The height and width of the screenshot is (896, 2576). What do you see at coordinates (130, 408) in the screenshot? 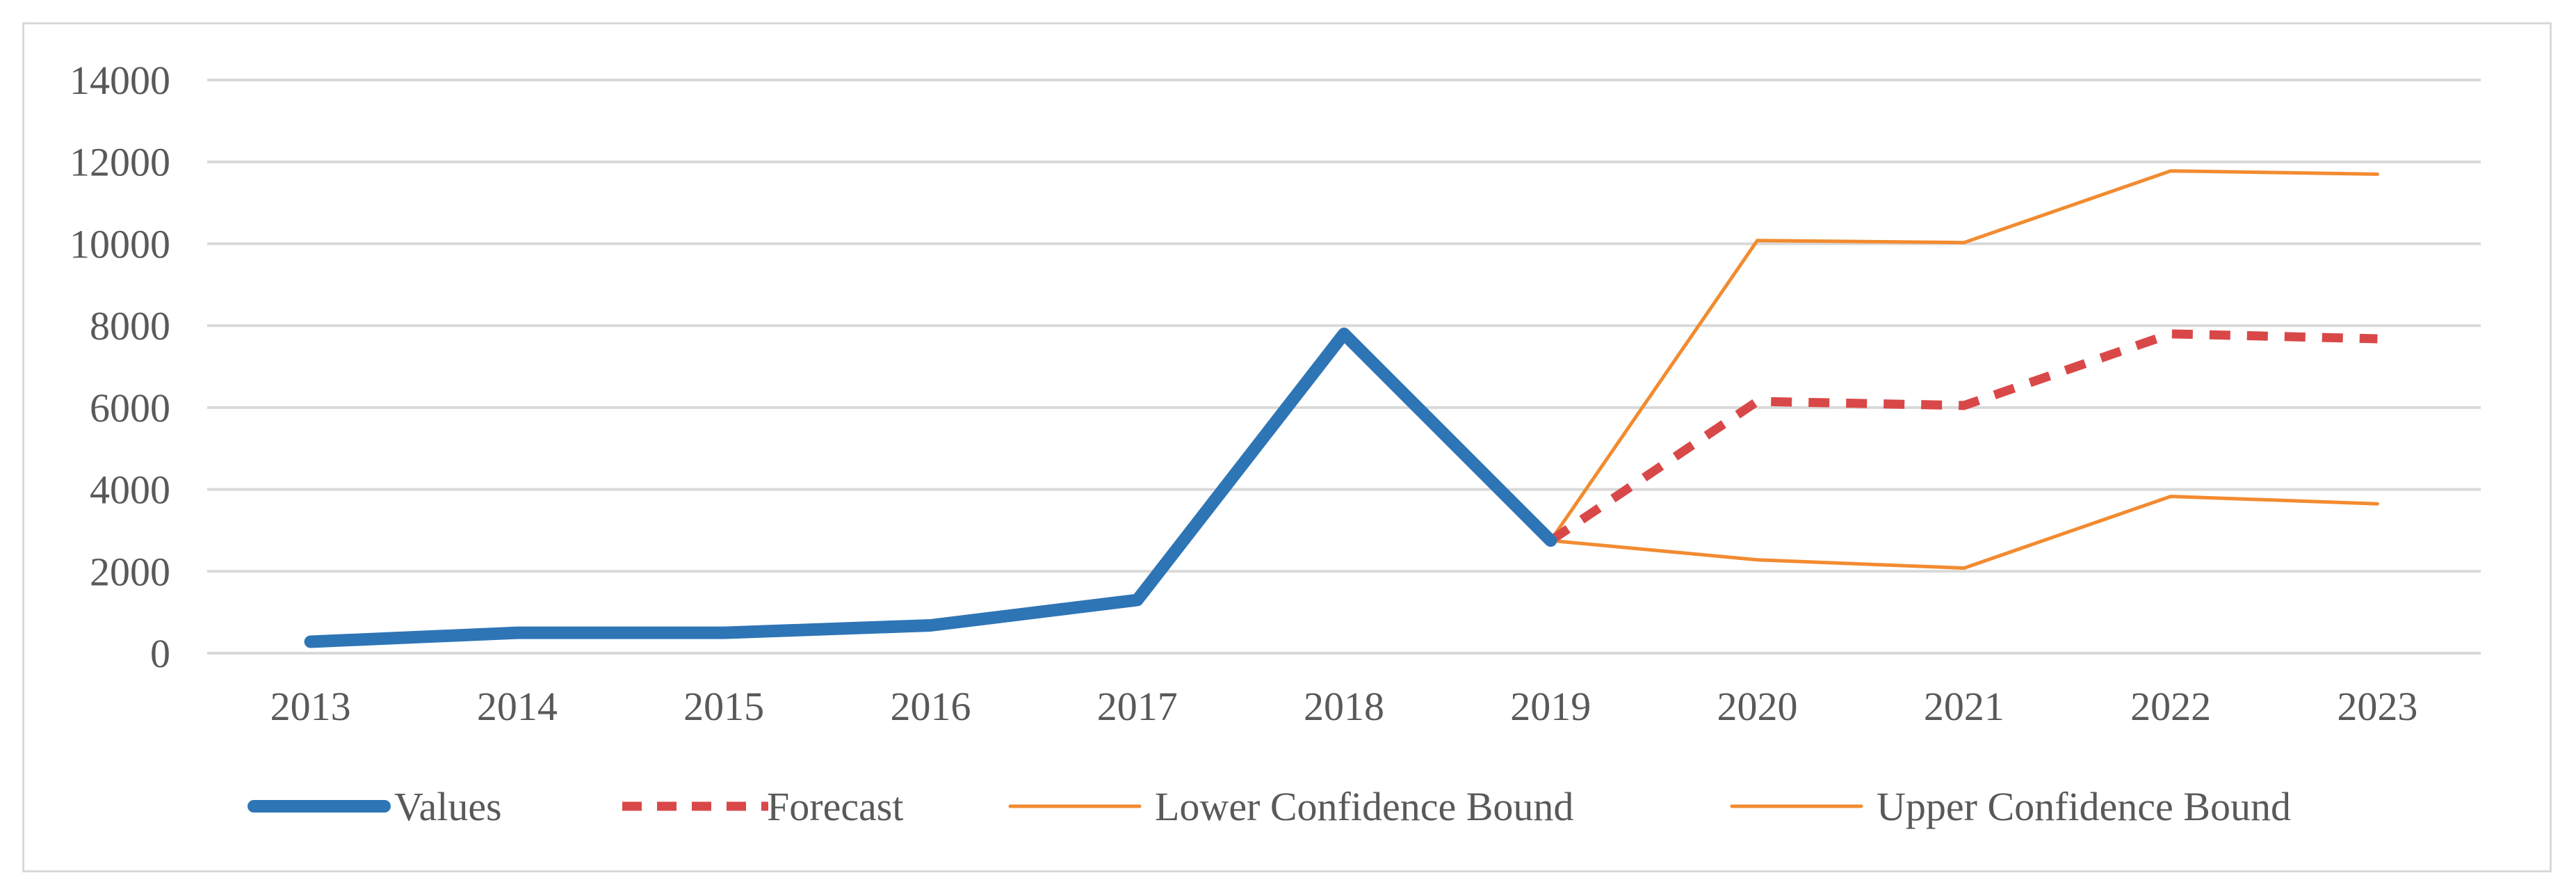
I see `y-tick-label: 6000` at bounding box center [130, 408].